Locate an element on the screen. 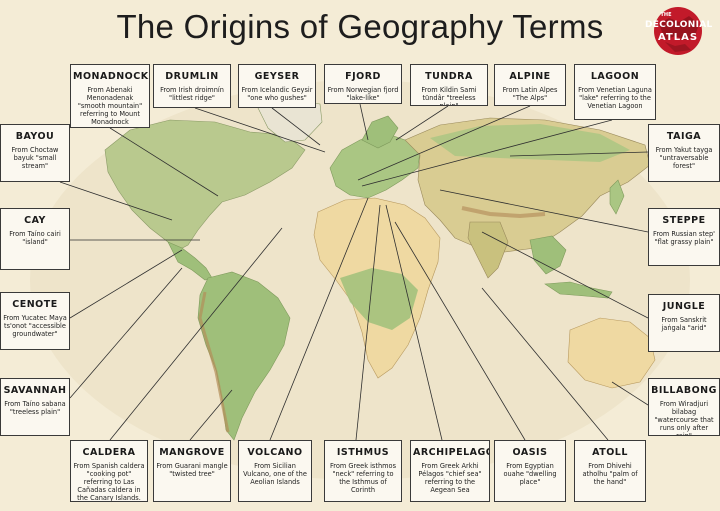 The width and height of the screenshot is (720, 511). andes-range is located at coordinates (214, 362).